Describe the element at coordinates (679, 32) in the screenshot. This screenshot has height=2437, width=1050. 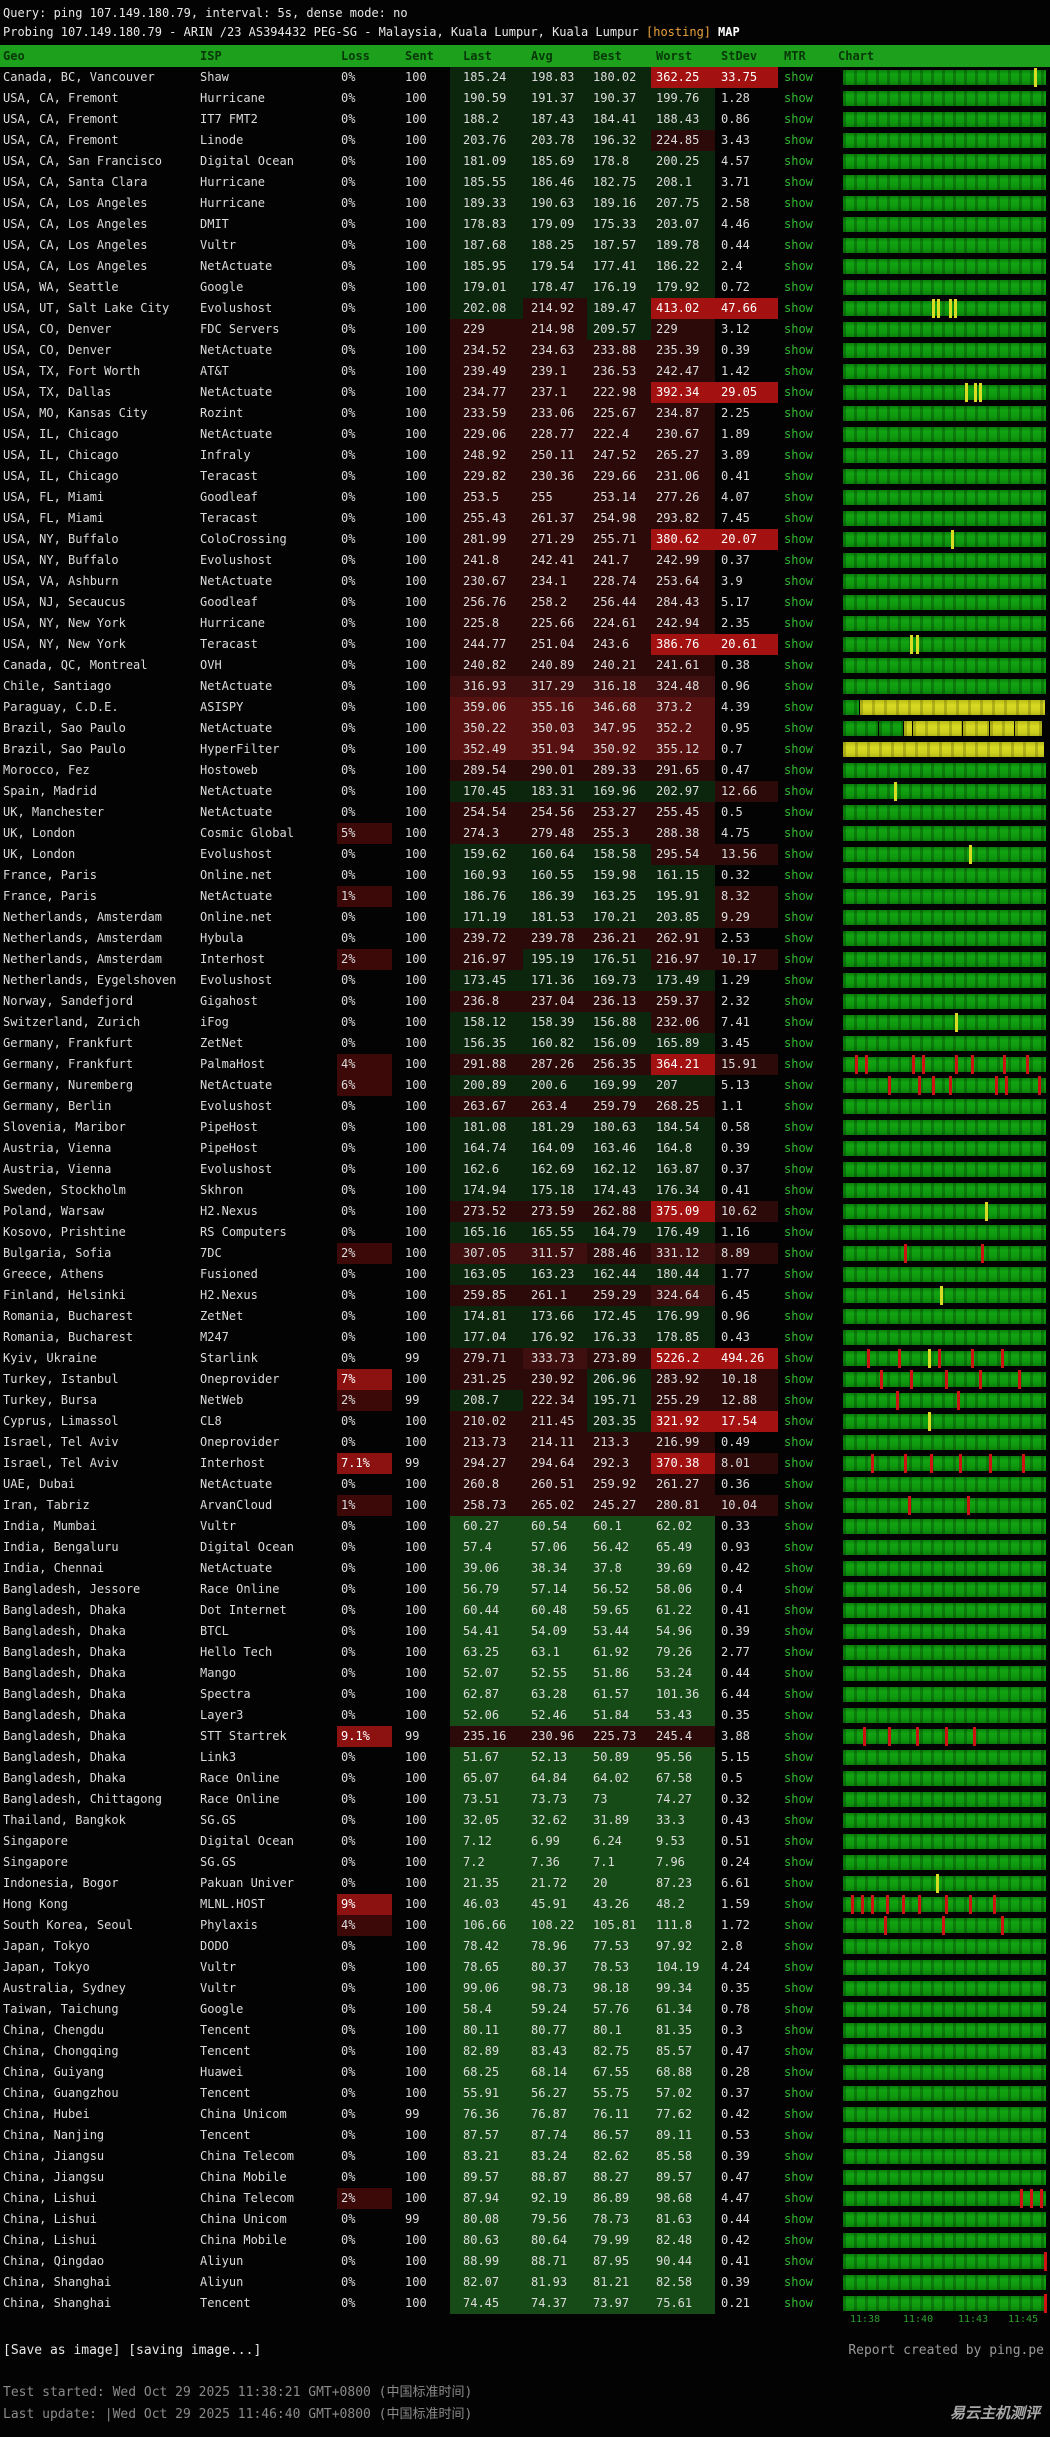
I see `hosting-tag-link: [hosting]` at that location.